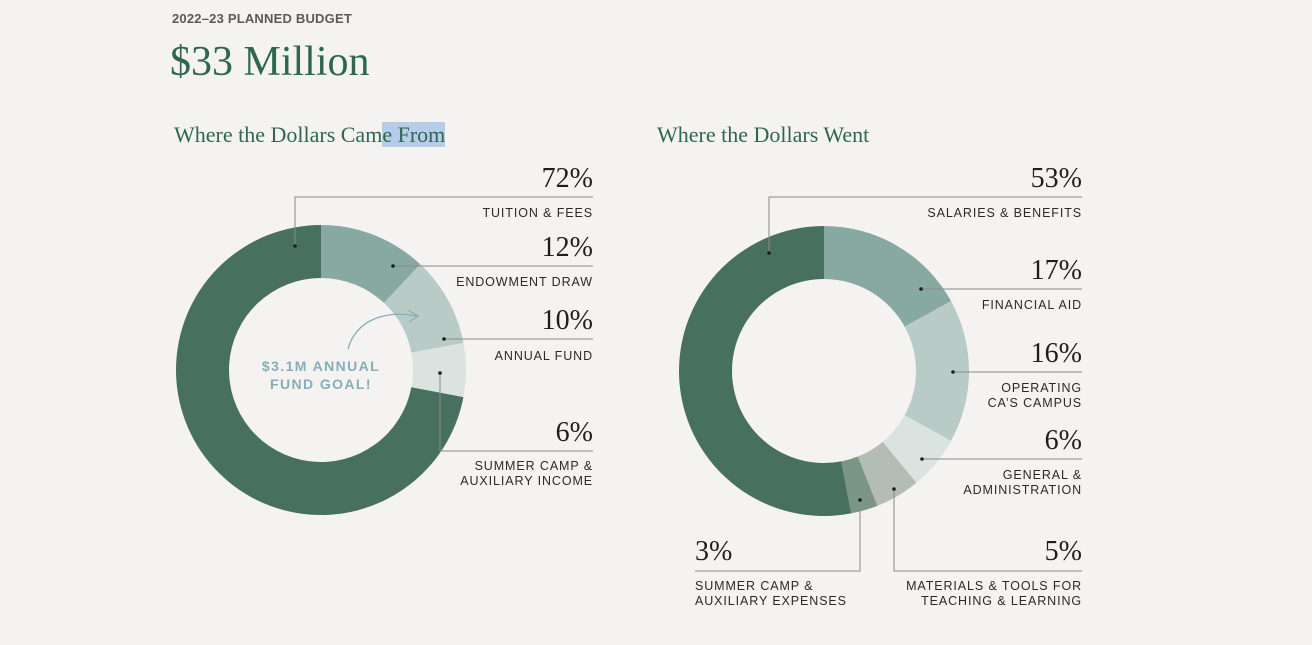 Image resolution: width=1312 pixels, height=645 pixels. What do you see at coordinates (1034, 403) in the screenshot?
I see `label-line: CA’S CAMPUS` at bounding box center [1034, 403].